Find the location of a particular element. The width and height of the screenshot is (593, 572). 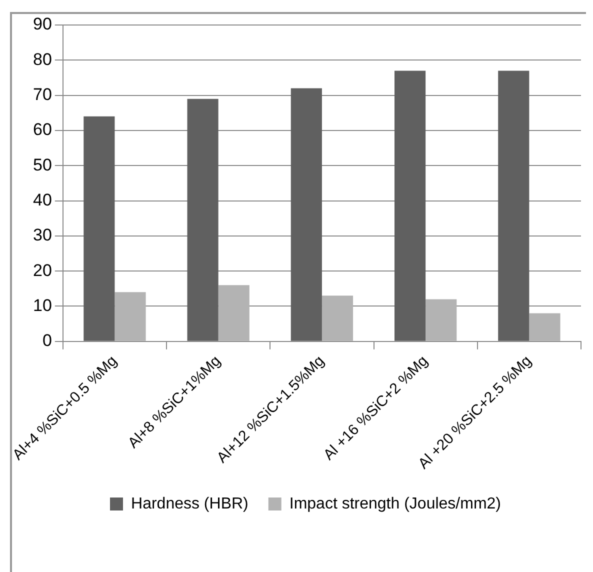

y-tick-label: 40 is located at coordinates (42, 200).